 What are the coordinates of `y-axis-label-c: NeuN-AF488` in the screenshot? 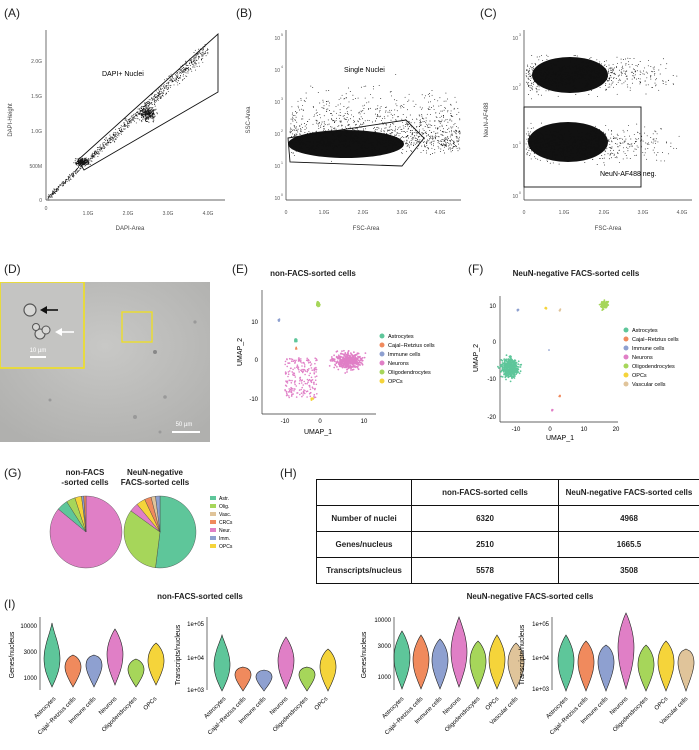 It's located at (487, 120).